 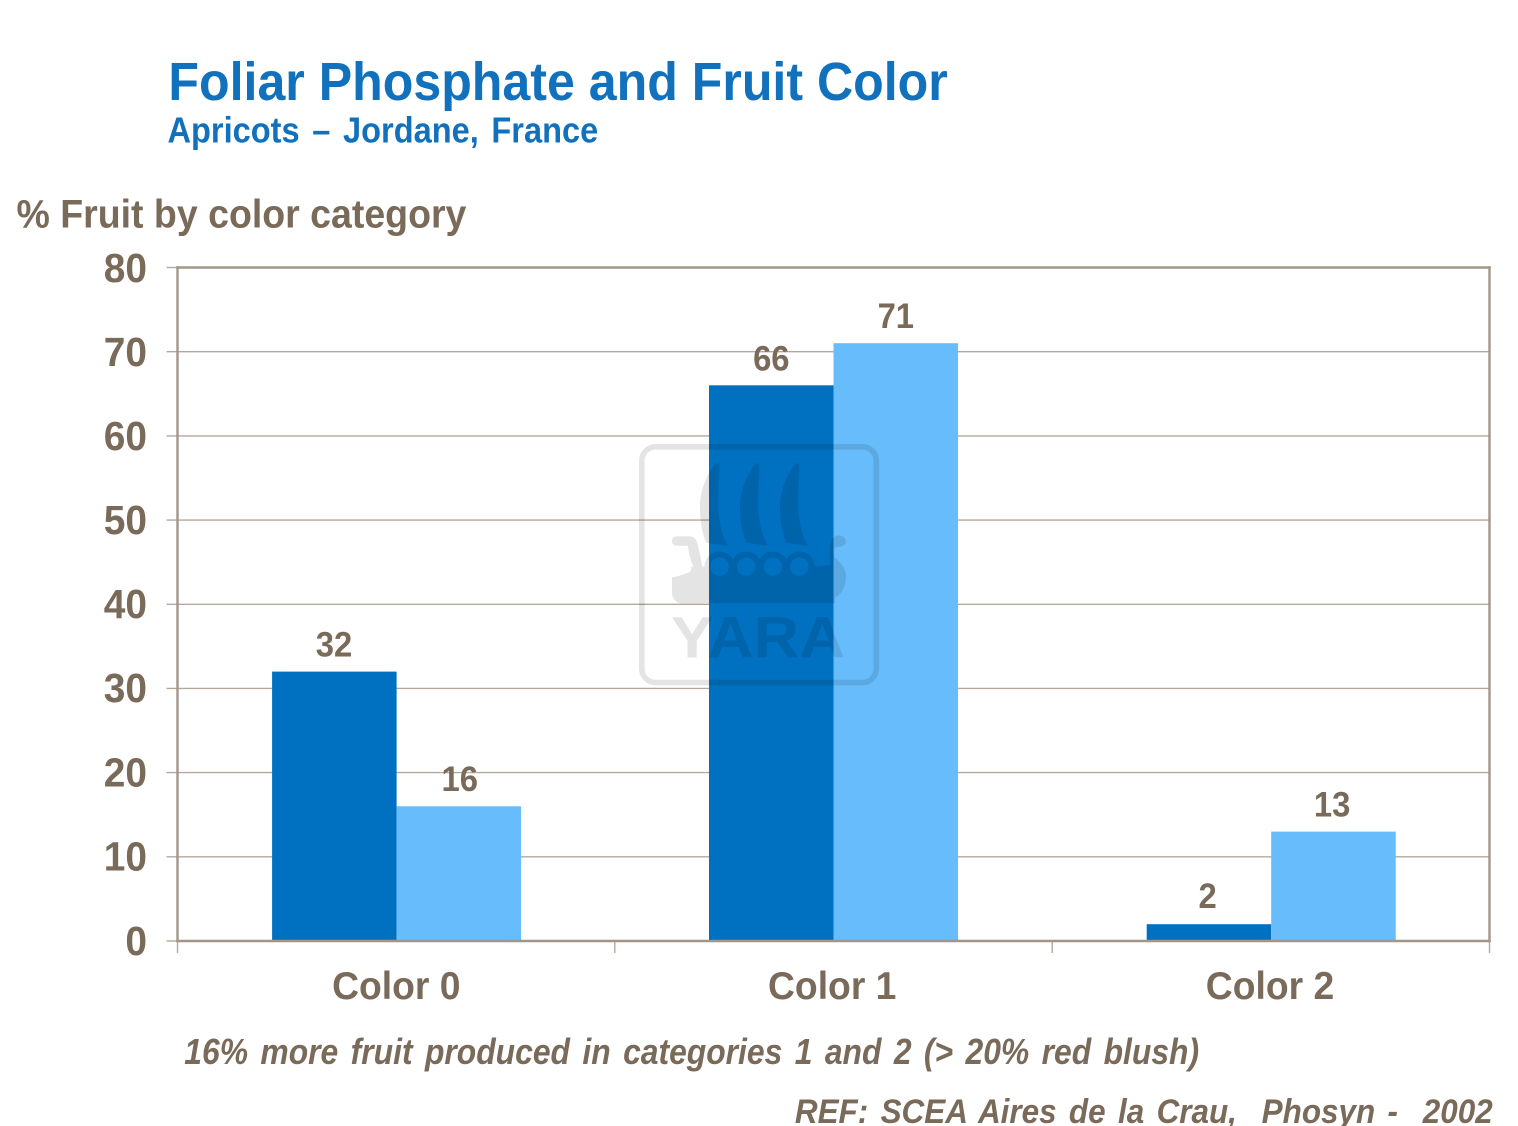 I want to click on svg-text: 40, so click(x=125, y=604).